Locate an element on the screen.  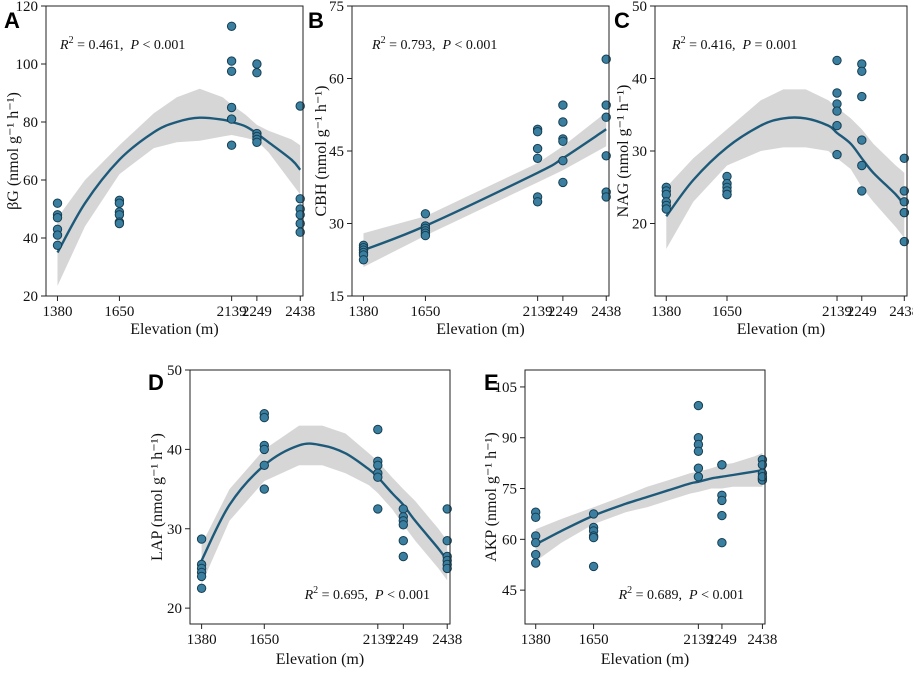
y-tick-label: 50 is located at coordinates (174, 371).